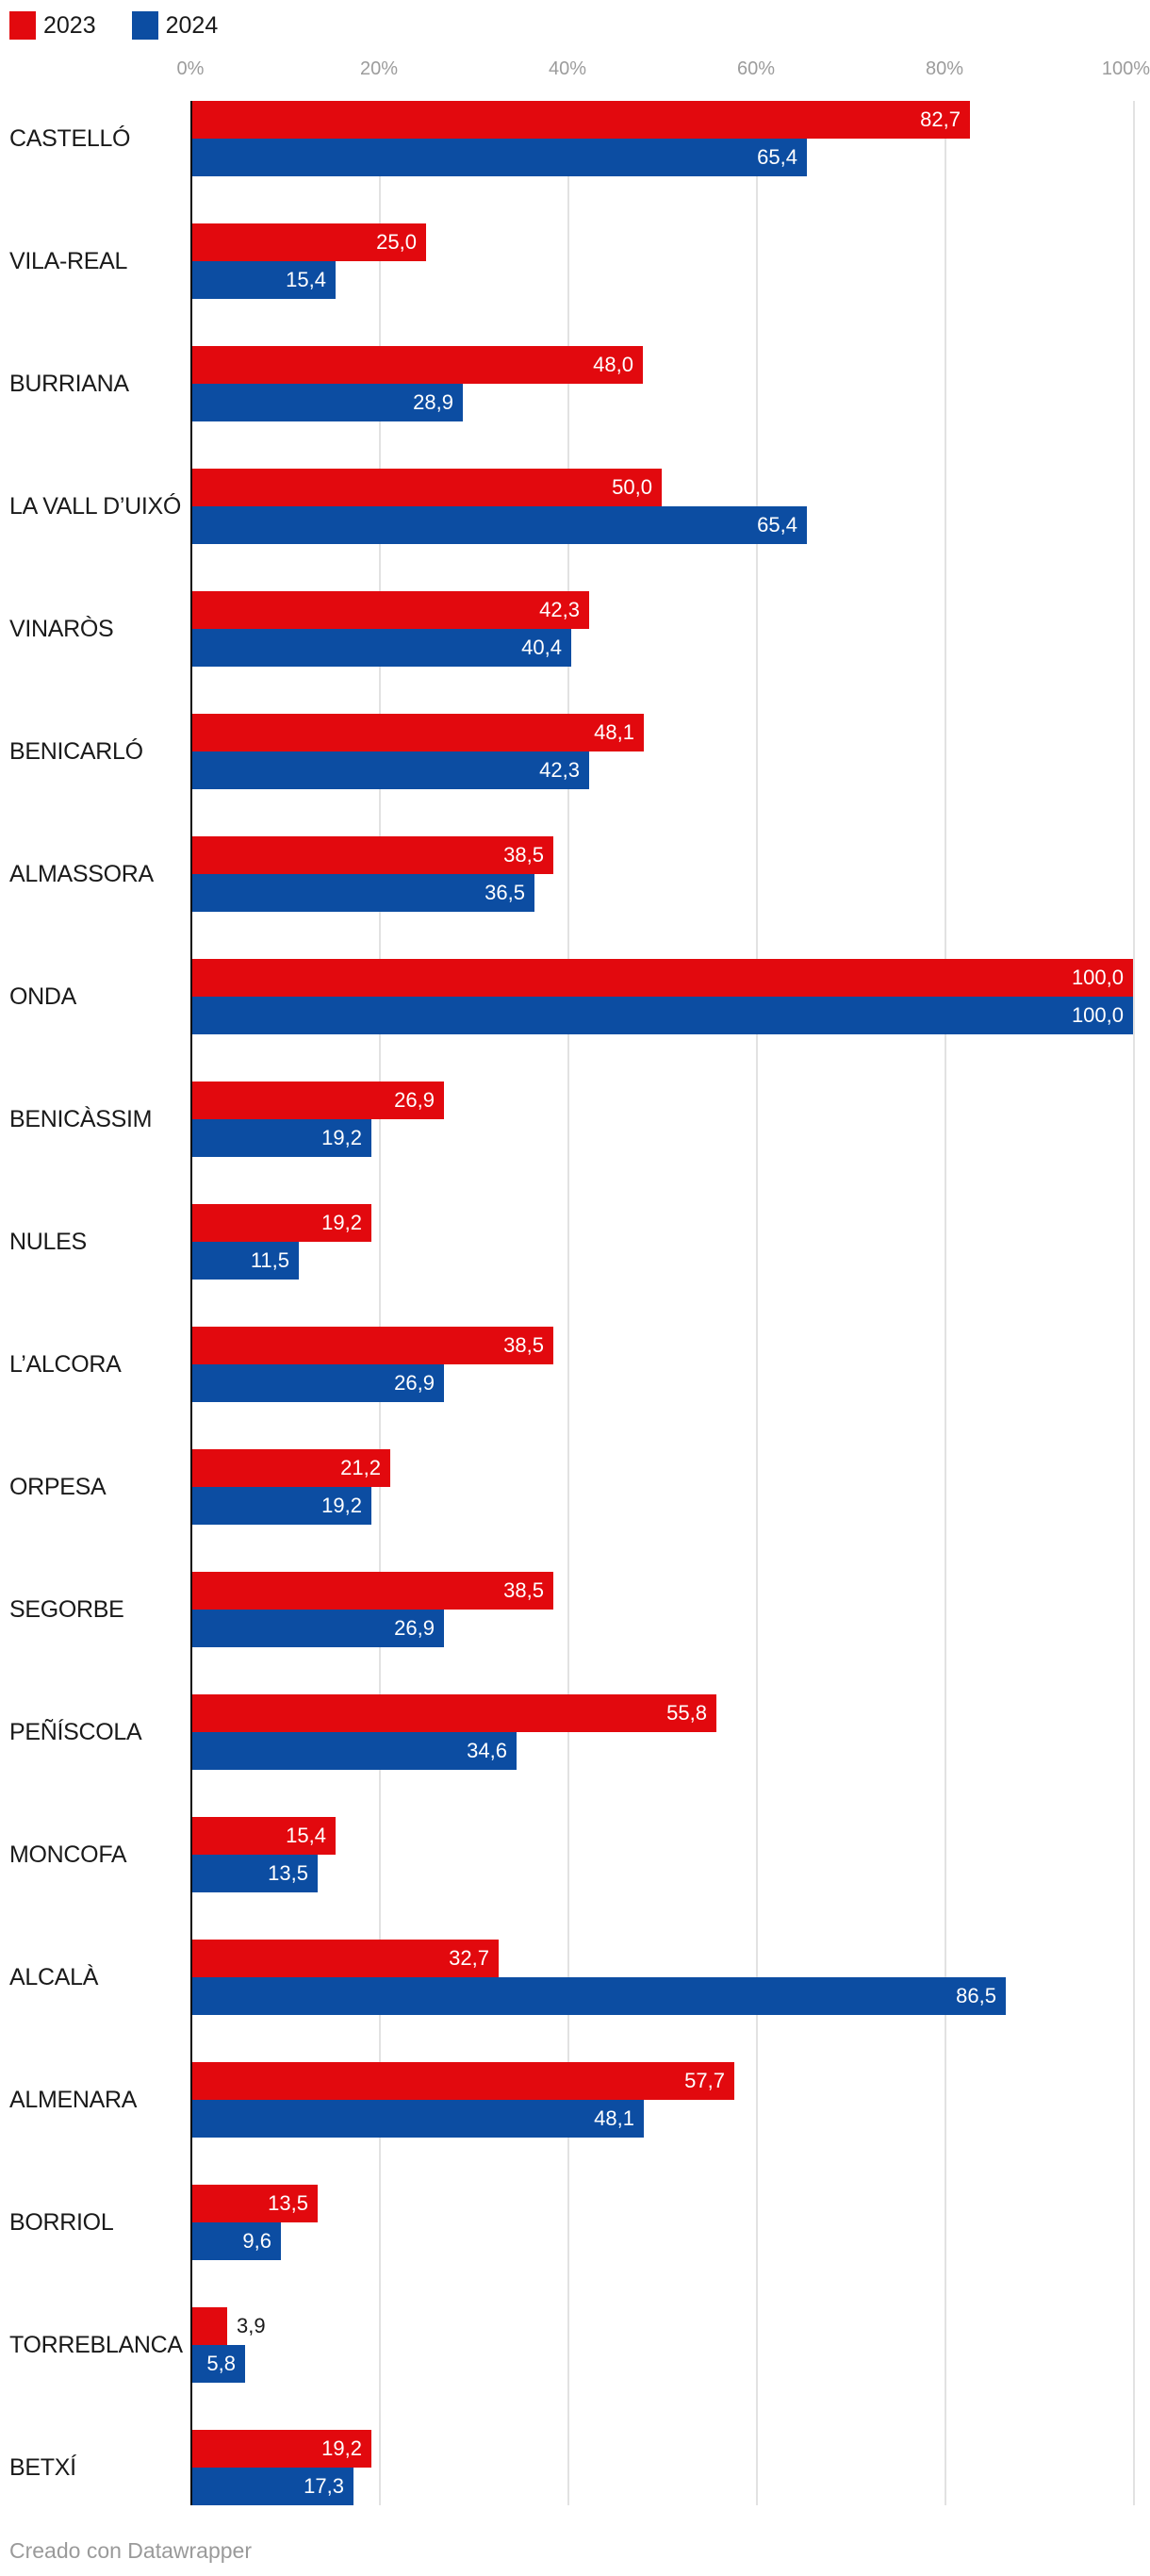  What do you see at coordinates (317, 1383) in the screenshot?
I see `bar-2024: 26,9` at bounding box center [317, 1383].